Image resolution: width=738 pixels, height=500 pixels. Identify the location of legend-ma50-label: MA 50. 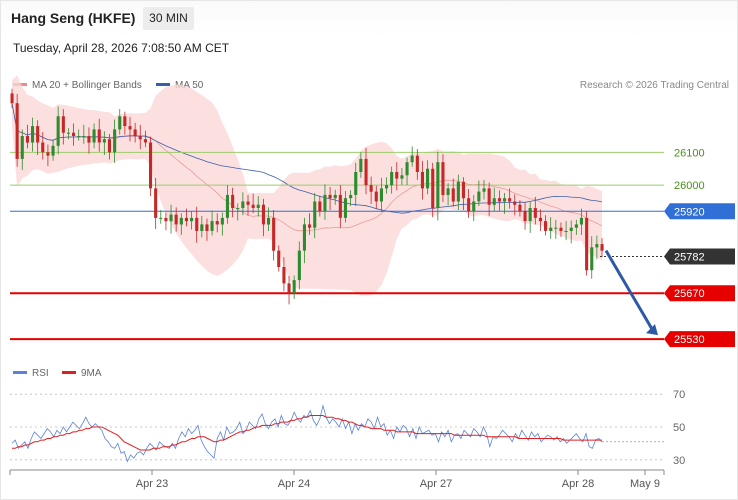
(189, 85).